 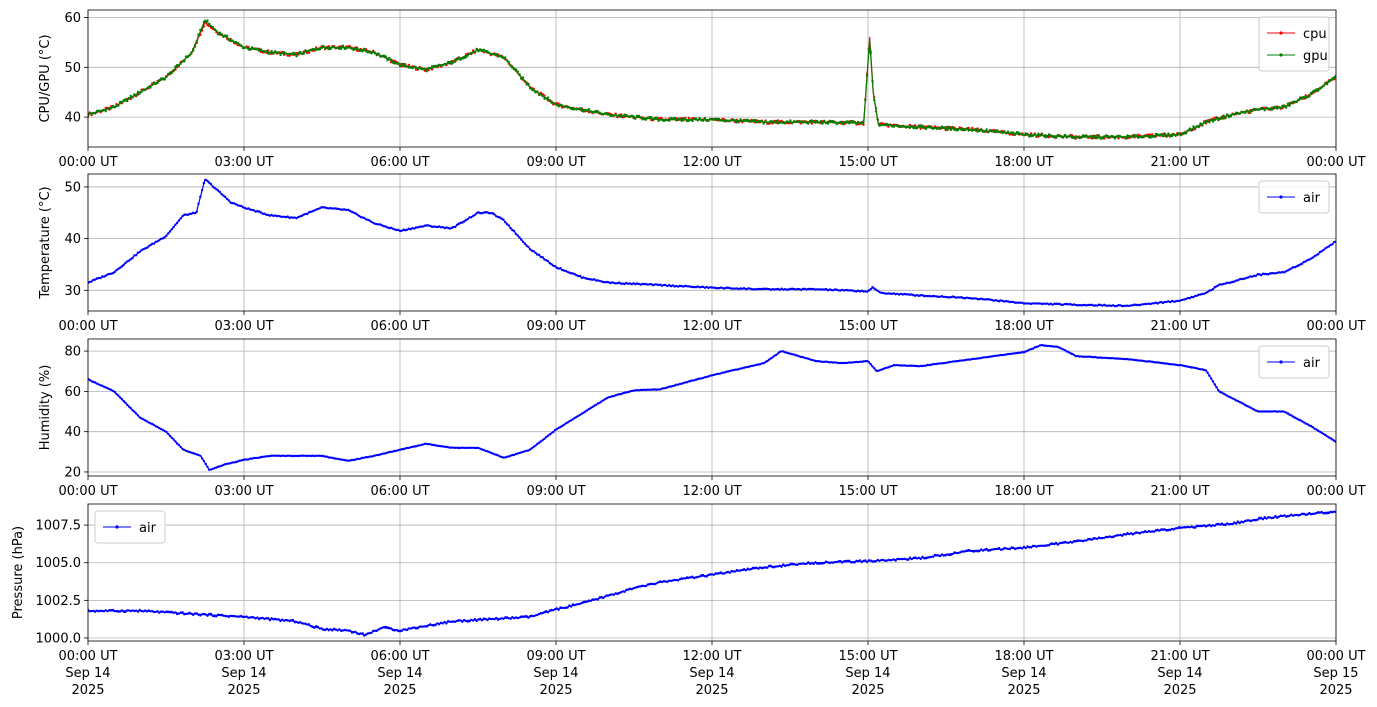 What do you see at coordinates (867, 491) in the screenshot?
I see `x-tick-label: 15:00 UT` at bounding box center [867, 491].